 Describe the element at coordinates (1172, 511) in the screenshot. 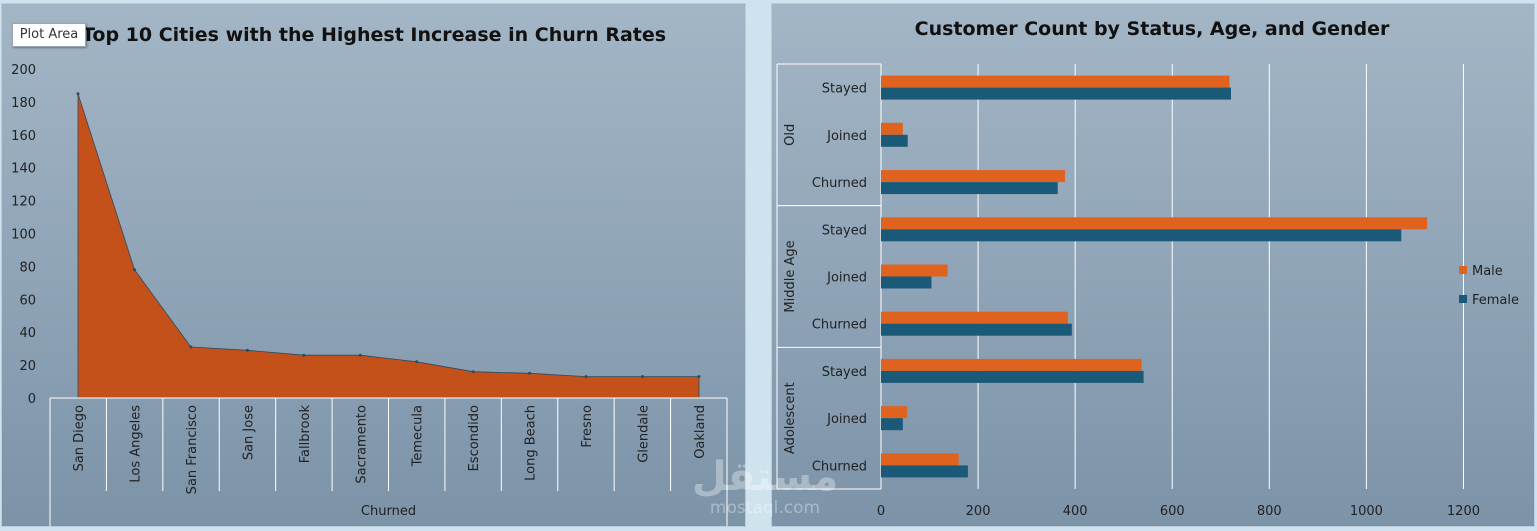

I see `x-tick-label: 600` at that location.